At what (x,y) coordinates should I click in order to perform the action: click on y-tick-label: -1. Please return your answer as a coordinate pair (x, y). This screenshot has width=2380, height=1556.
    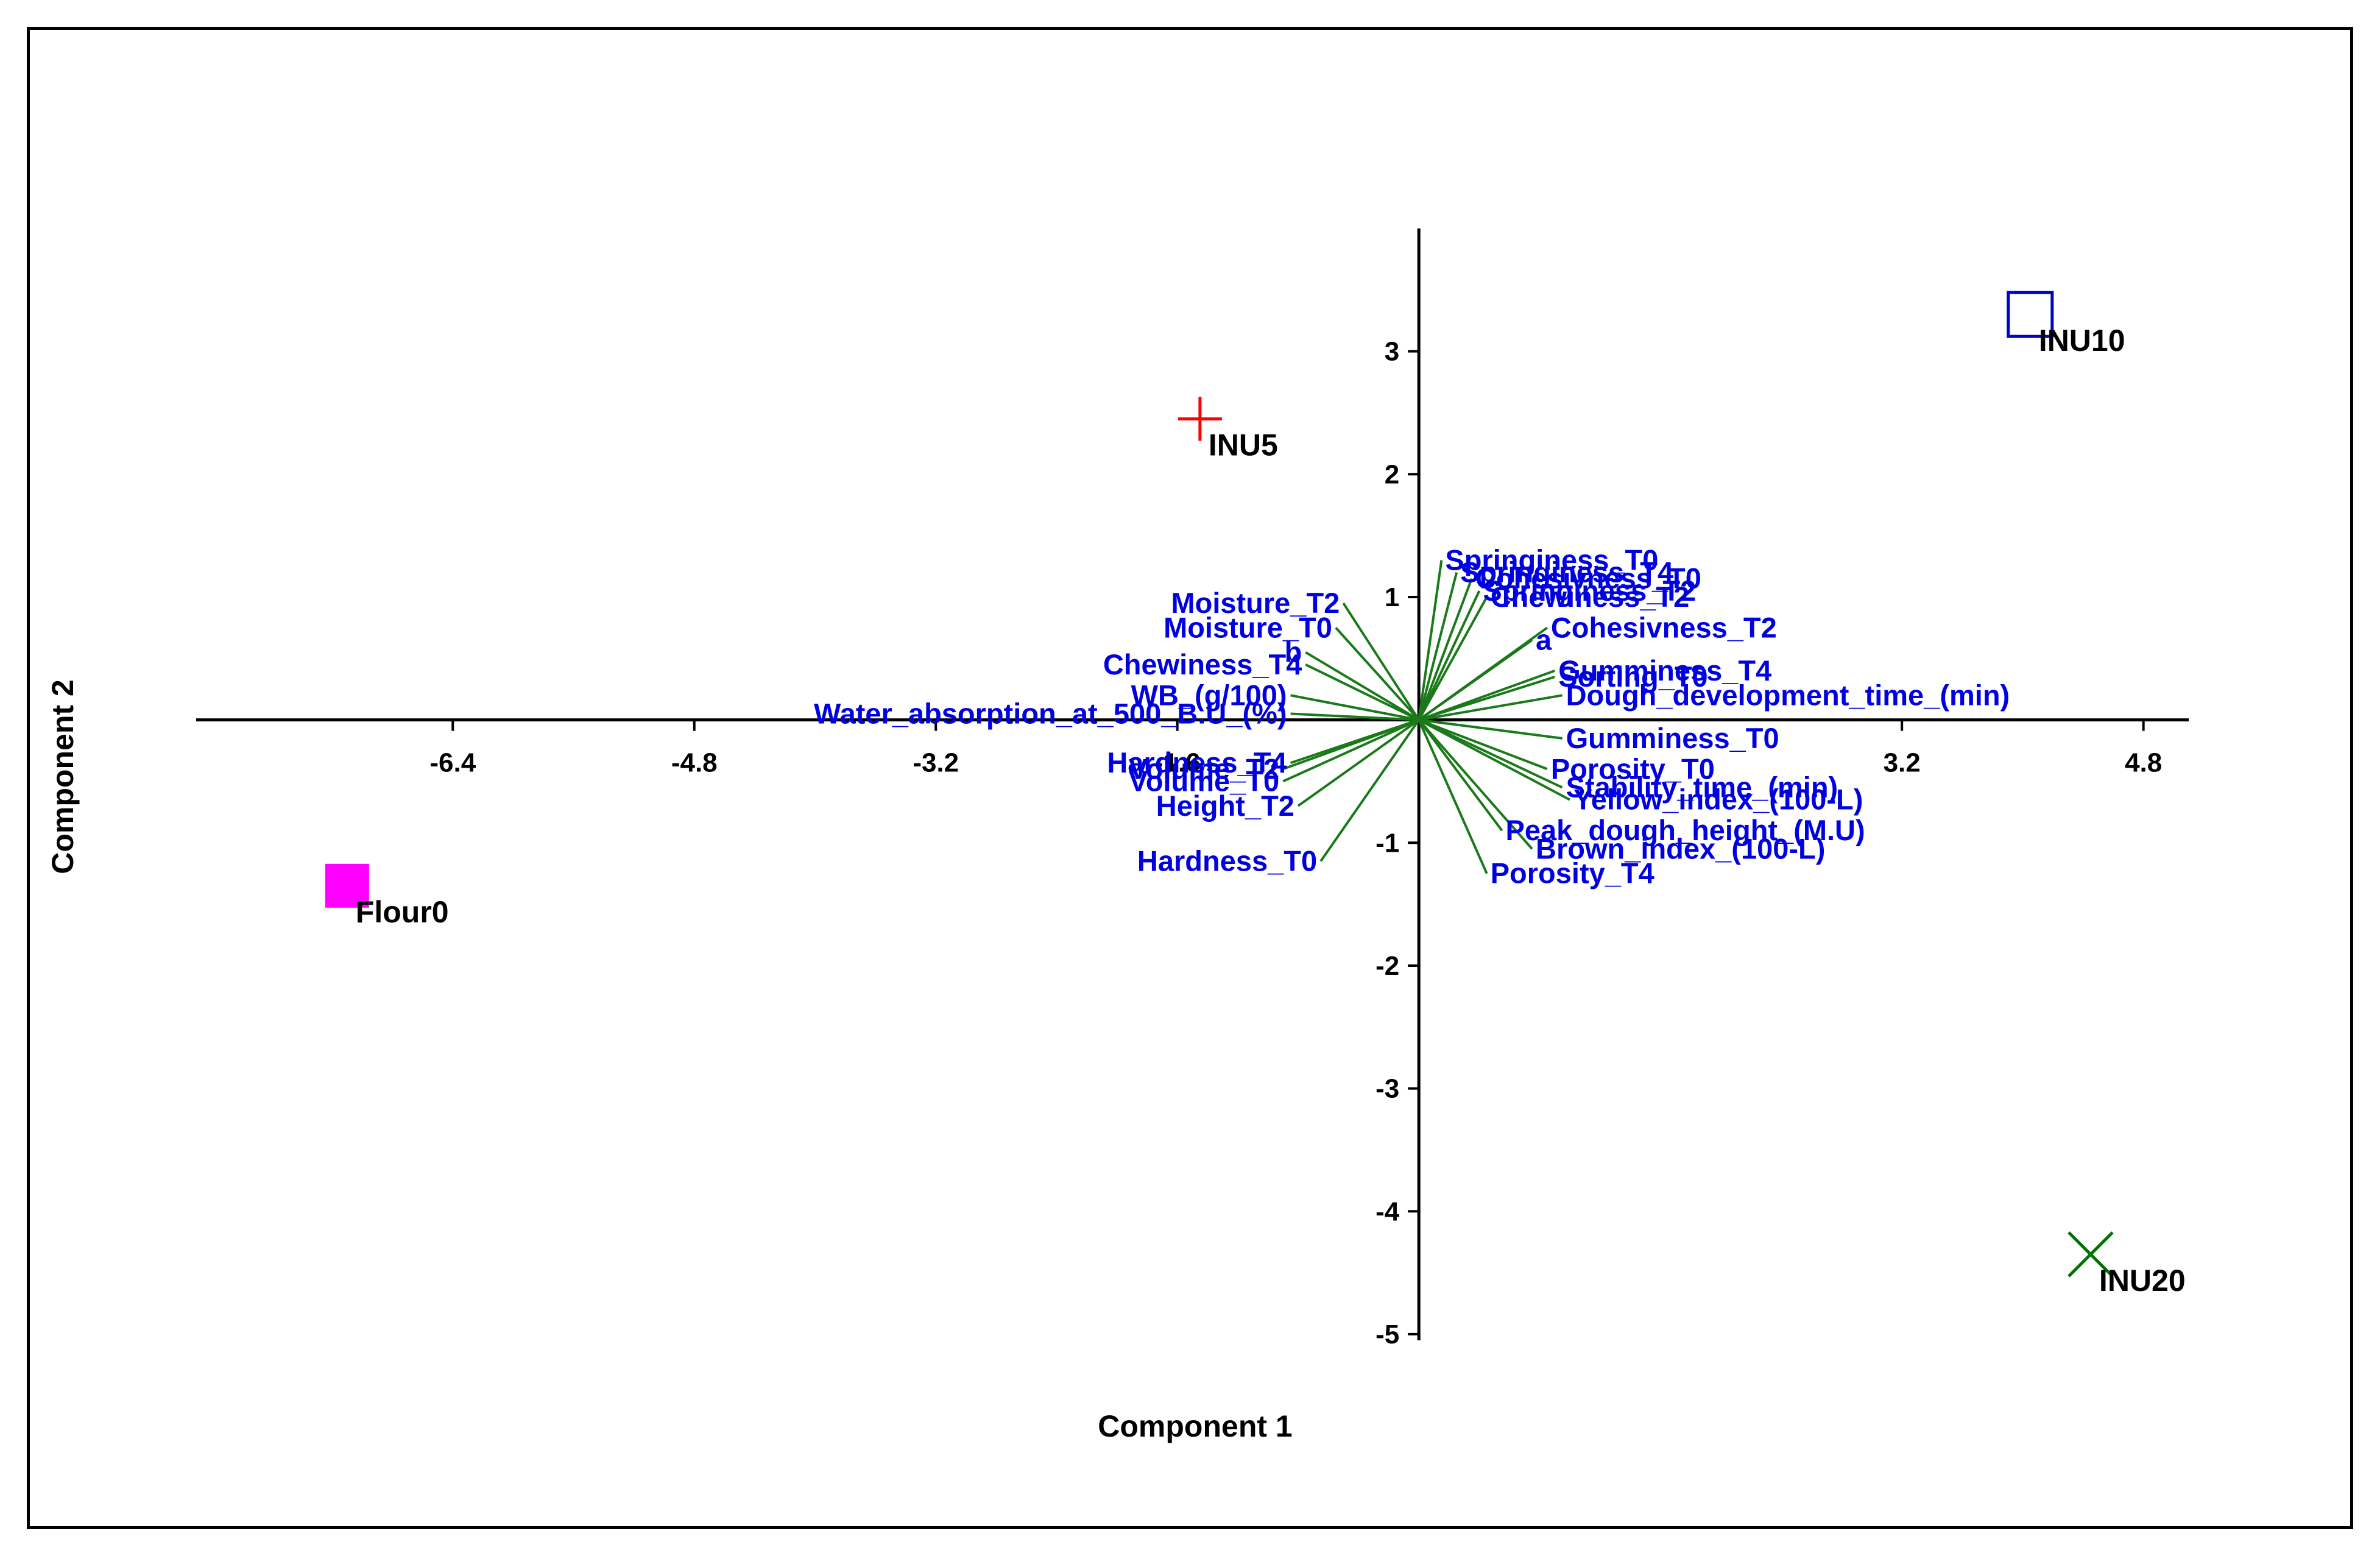
    Looking at the image, I should click on (1387, 843).